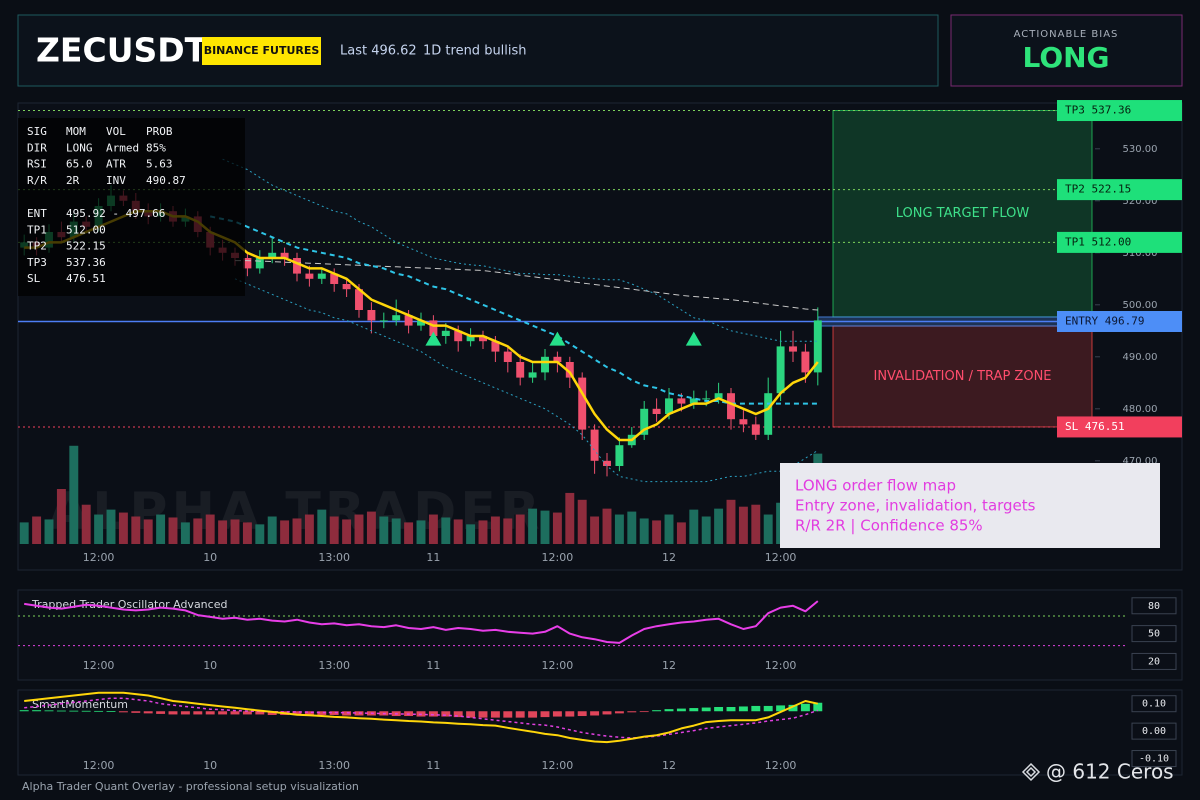  I want to click on momentum-panel, so click(600, 732).